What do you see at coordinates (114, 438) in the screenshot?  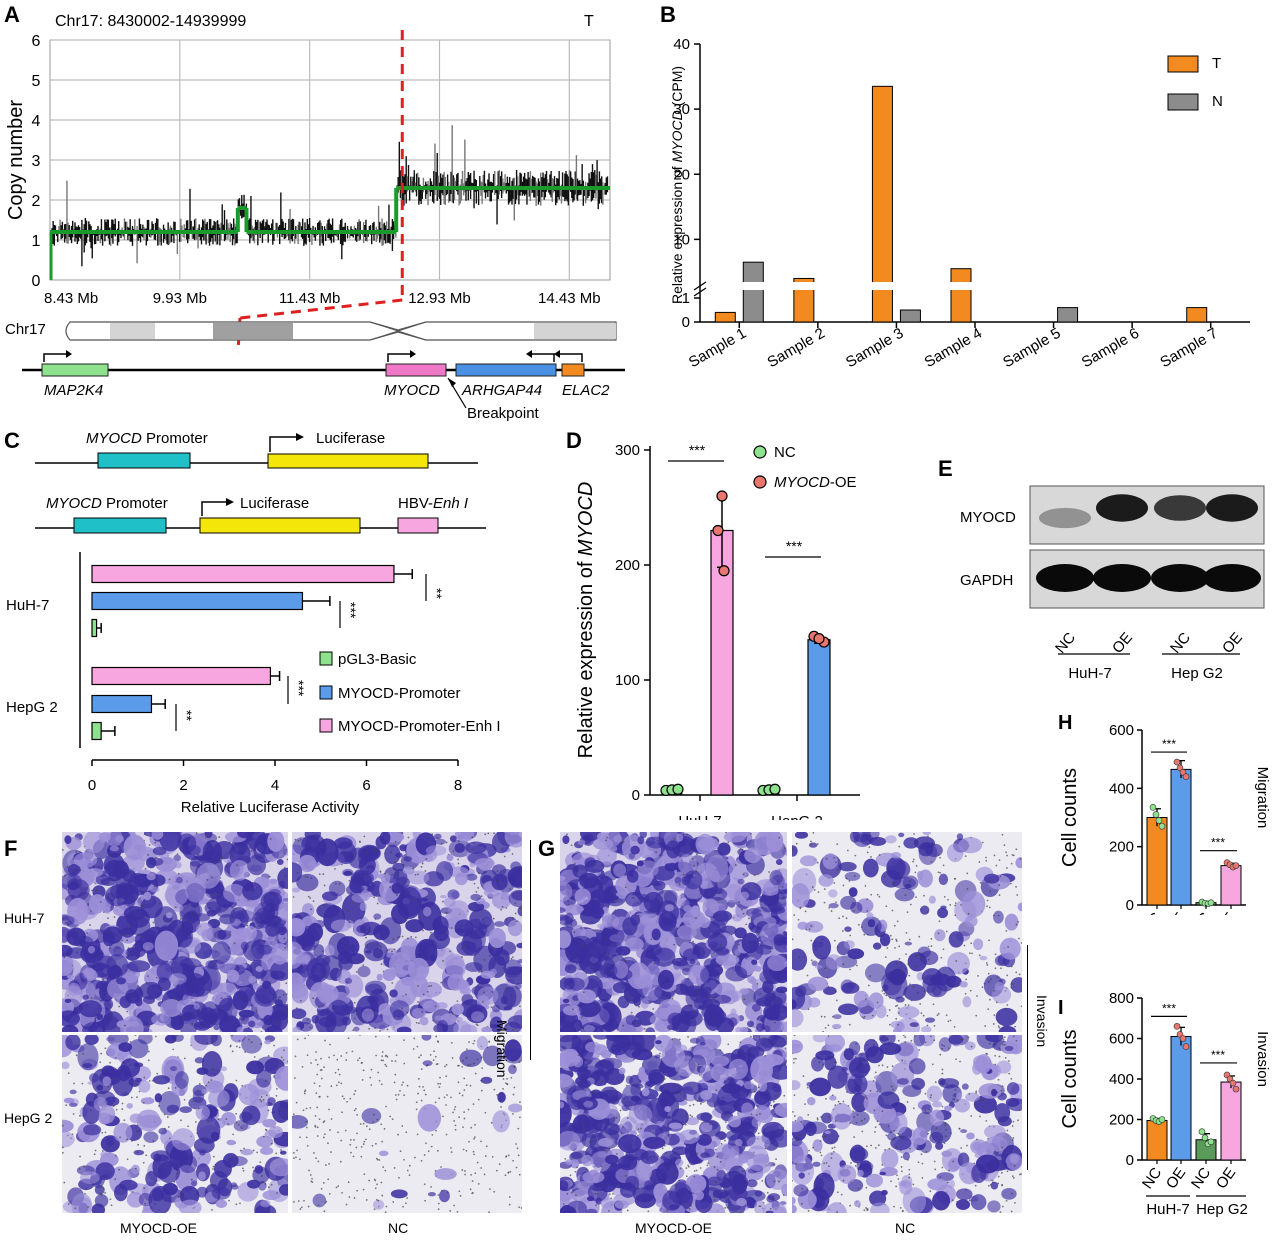 I see `construct-1-promoter-label-part-0: MYOCD` at bounding box center [114, 438].